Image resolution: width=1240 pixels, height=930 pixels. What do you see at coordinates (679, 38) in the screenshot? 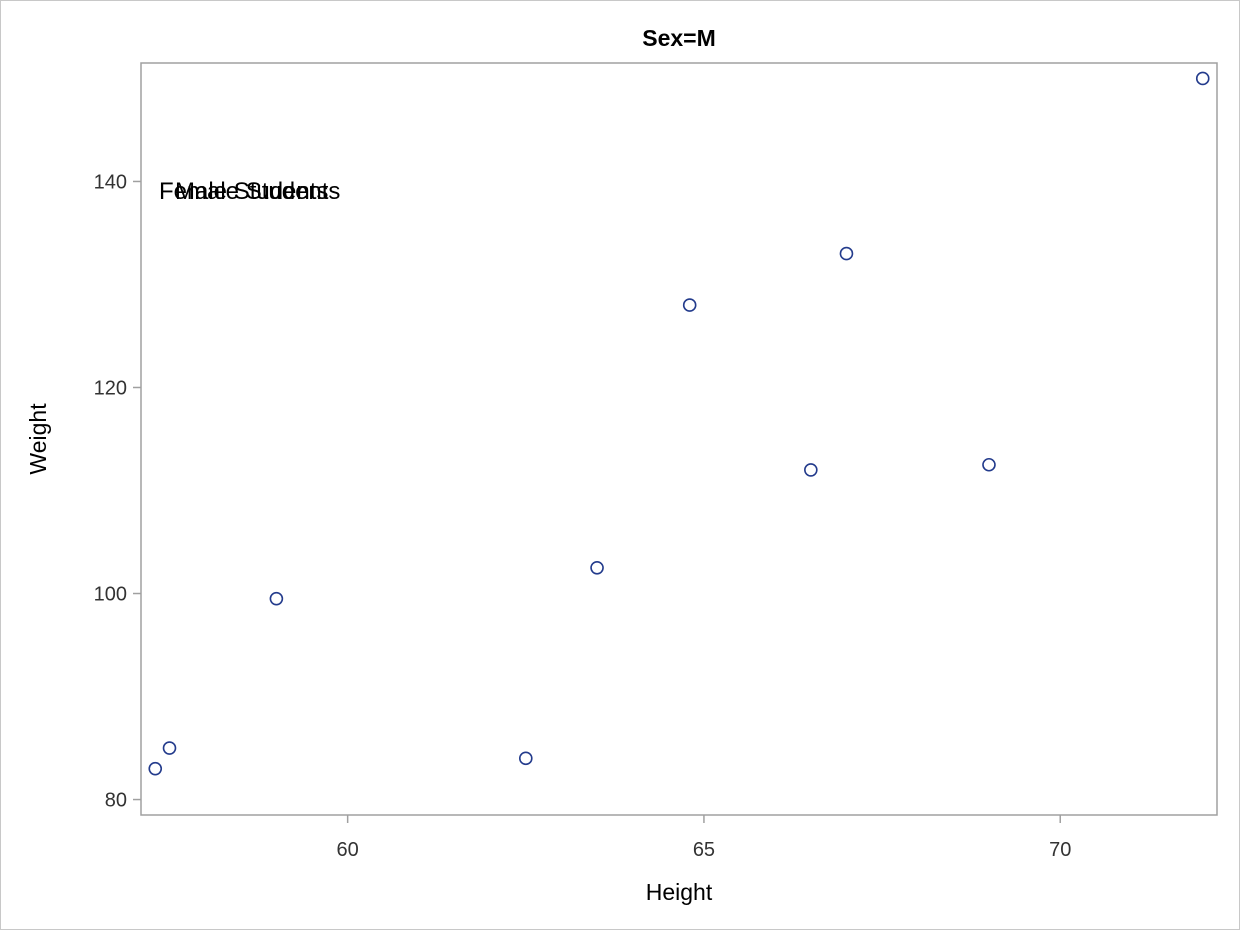
I see `chart-title: Sex=M` at bounding box center [679, 38].